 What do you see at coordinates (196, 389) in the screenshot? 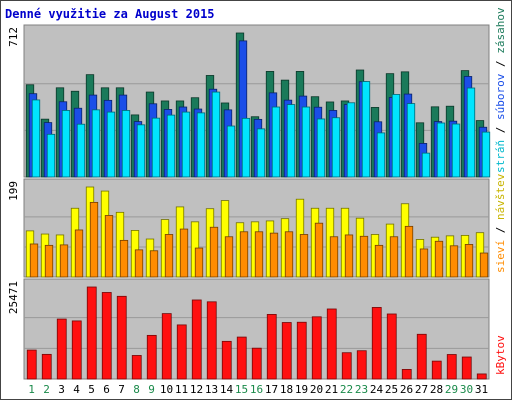
I see `x-tick-day-12: 12` at bounding box center [196, 389].